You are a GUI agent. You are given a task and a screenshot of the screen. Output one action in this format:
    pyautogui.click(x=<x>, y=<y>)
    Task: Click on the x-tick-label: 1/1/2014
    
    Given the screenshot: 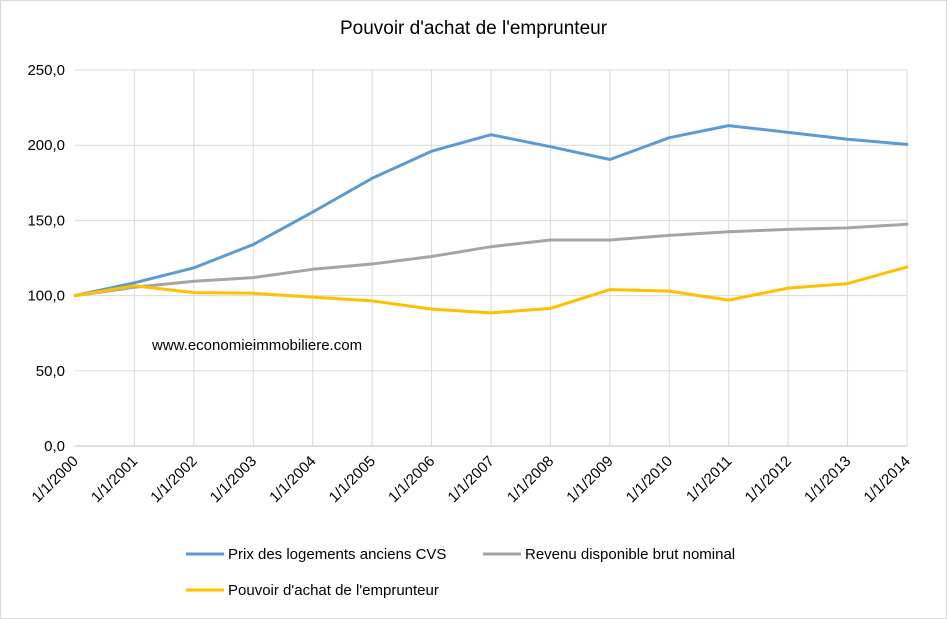 What is the action you would take?
    pyautogui.click(x=887, y=479)
    